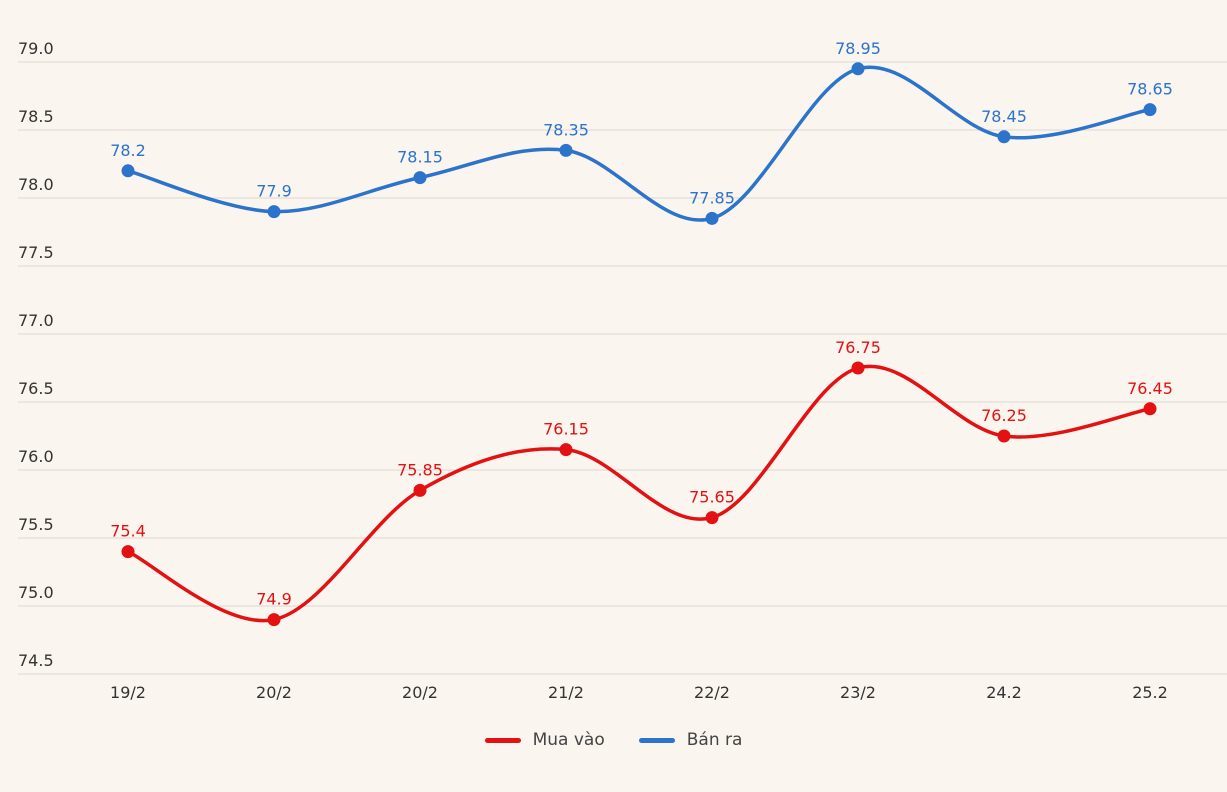  I want to click on data-point-label-mua-v-o: 76.45, so click(1150, 388).